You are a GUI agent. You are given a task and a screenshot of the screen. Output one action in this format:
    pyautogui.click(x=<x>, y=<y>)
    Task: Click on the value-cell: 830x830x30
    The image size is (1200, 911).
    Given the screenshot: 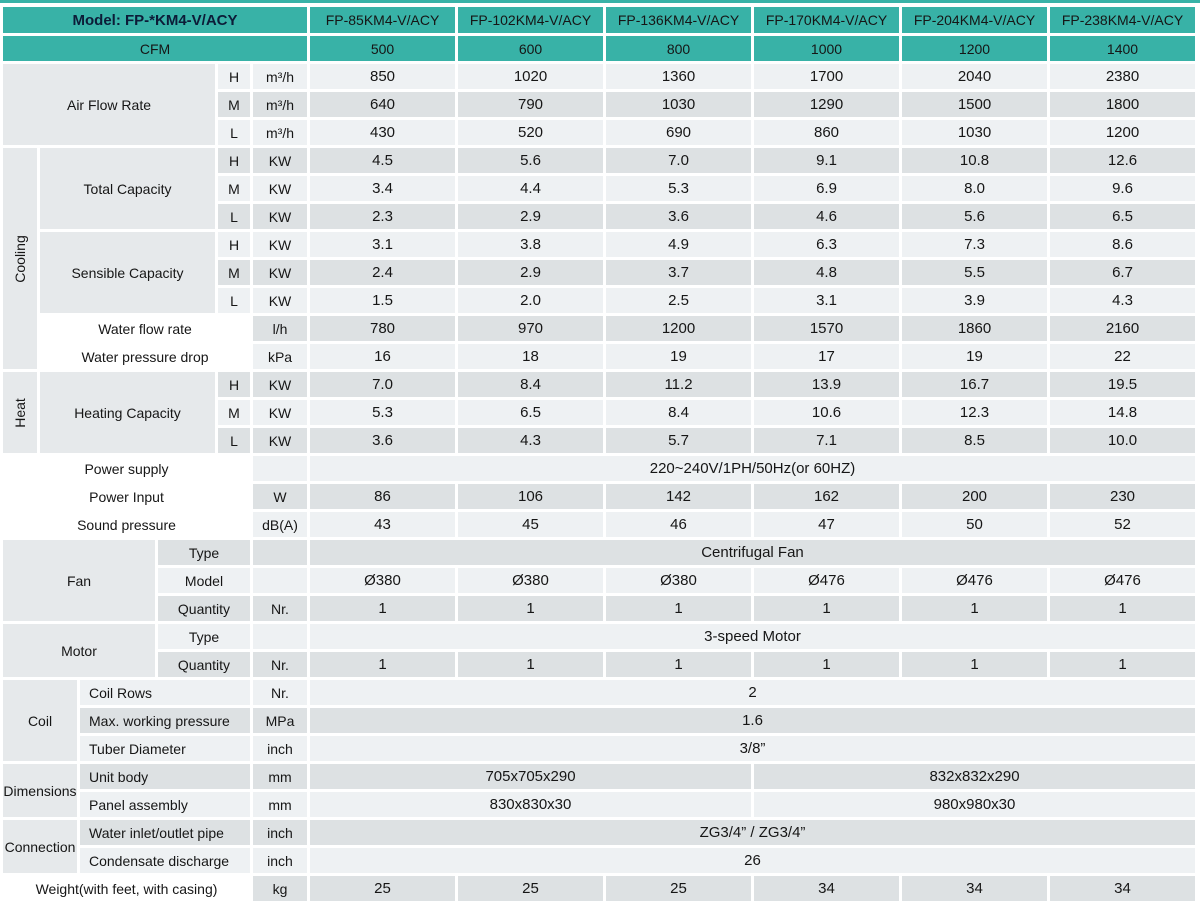 What is the action you would take?
    pyautogui.click(x=530, y=804)
    